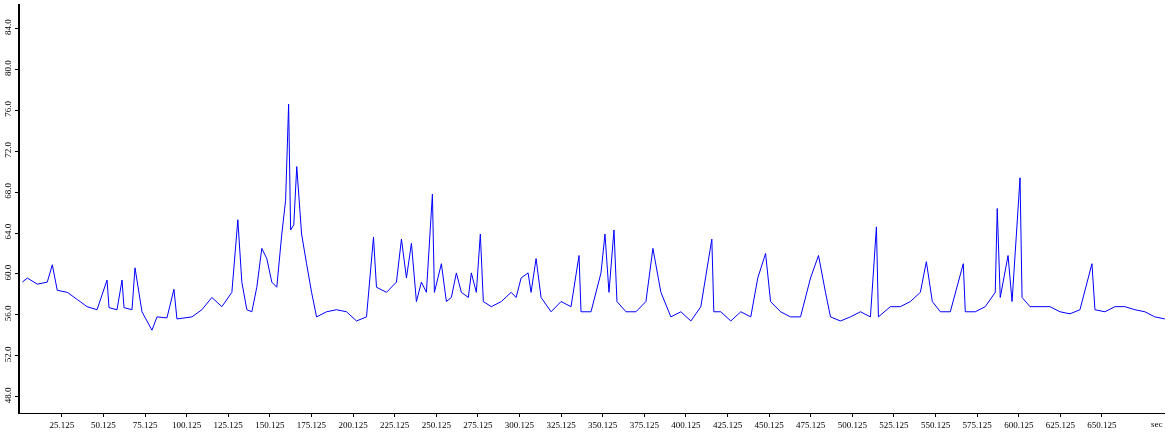 The image size is (1168, 435). Describe the element at coordinates (8, 354) in the screenshot. I see `y-tick-label: 52.0` at that location.